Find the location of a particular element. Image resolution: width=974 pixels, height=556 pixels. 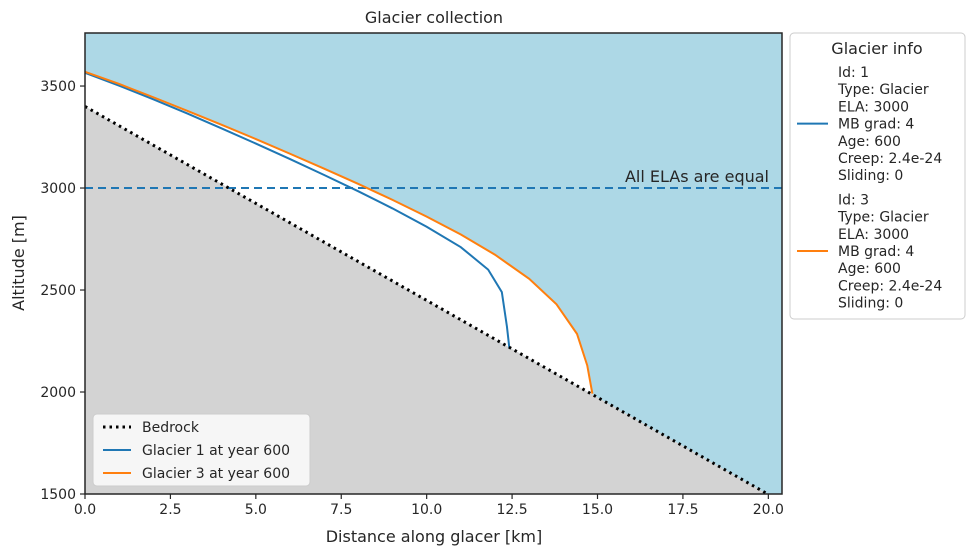

glacier-info-box is located at coordinates (877, 176).